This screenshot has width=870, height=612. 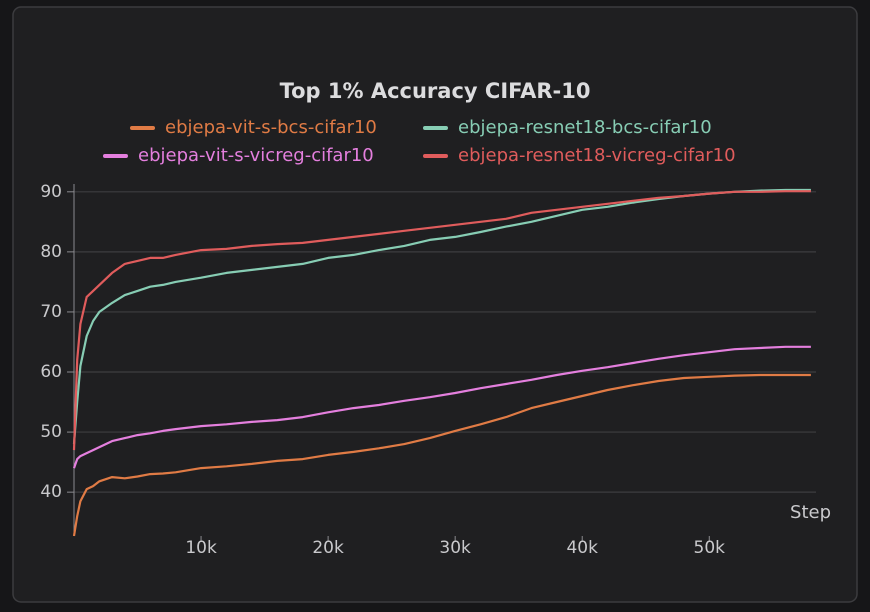 I want to click on y-tick-label: 60, so click(x=51, y=372).